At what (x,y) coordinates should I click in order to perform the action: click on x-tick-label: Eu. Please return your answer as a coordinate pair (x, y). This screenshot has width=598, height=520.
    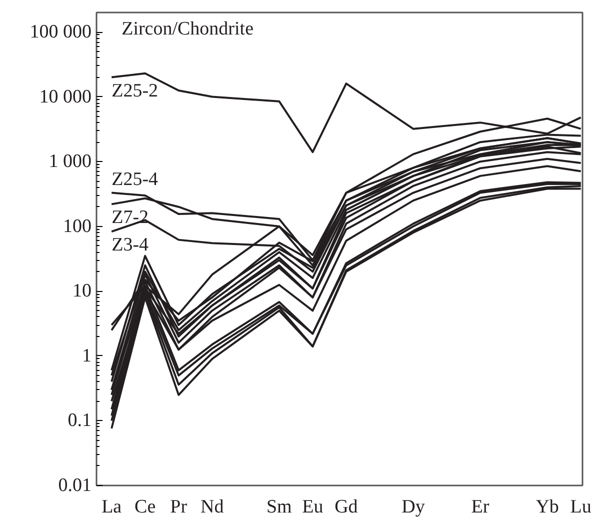
    Looking at the image, I should click on (313, 507).